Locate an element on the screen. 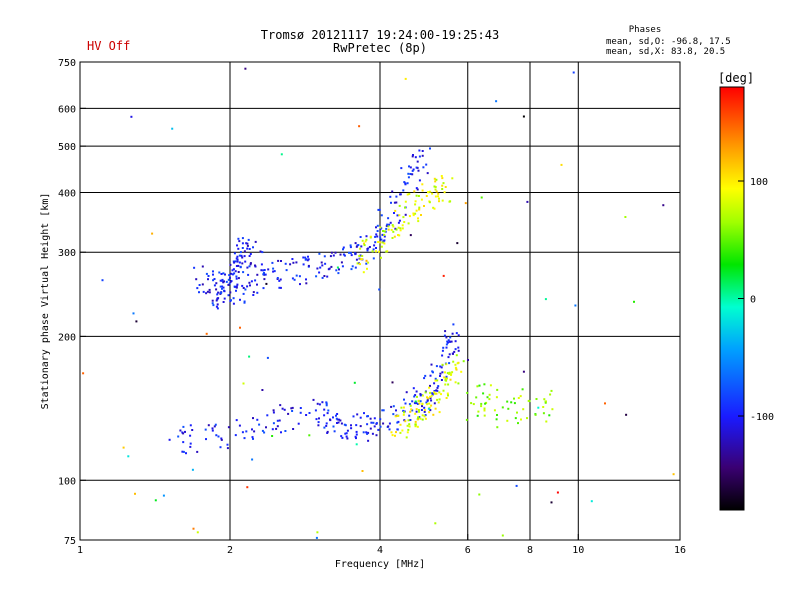  colorbar-tick-label: 100 is located at coordinates (759, 182).